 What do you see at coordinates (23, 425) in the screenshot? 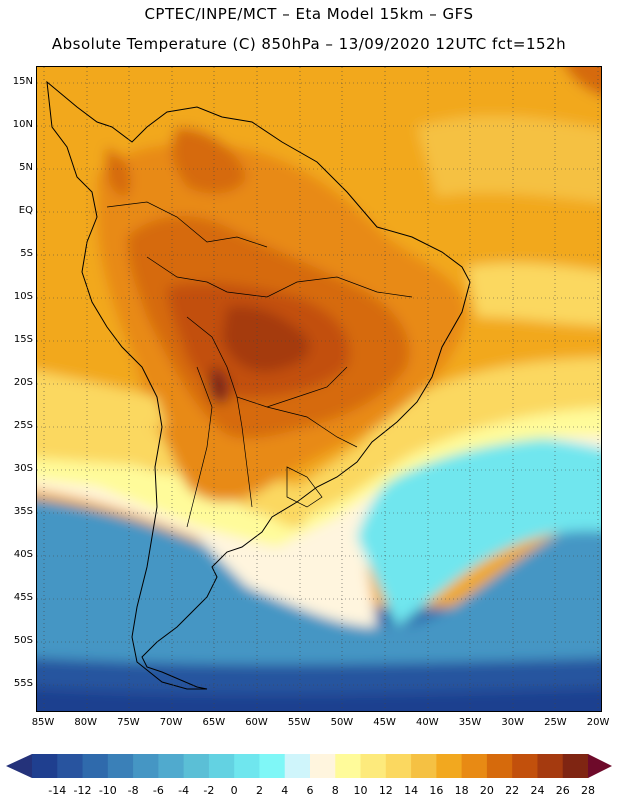
I see `lat-label: 25S` at bounding box center [23, 425].